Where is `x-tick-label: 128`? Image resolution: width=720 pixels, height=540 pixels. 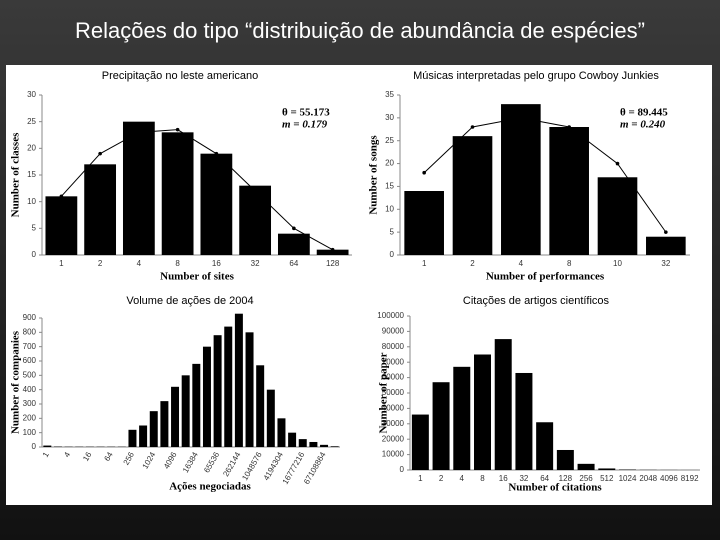
x-tick-label: 128 is located at coordinates (333, 263).